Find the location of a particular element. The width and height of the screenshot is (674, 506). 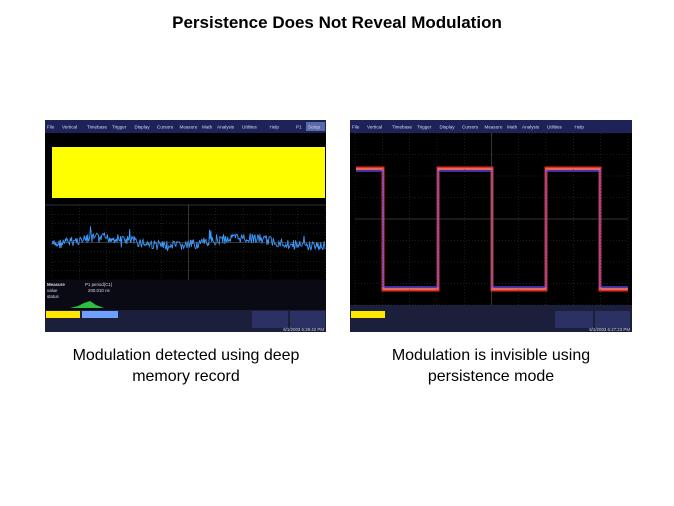

square-wave is located at coordinates (492, 229).